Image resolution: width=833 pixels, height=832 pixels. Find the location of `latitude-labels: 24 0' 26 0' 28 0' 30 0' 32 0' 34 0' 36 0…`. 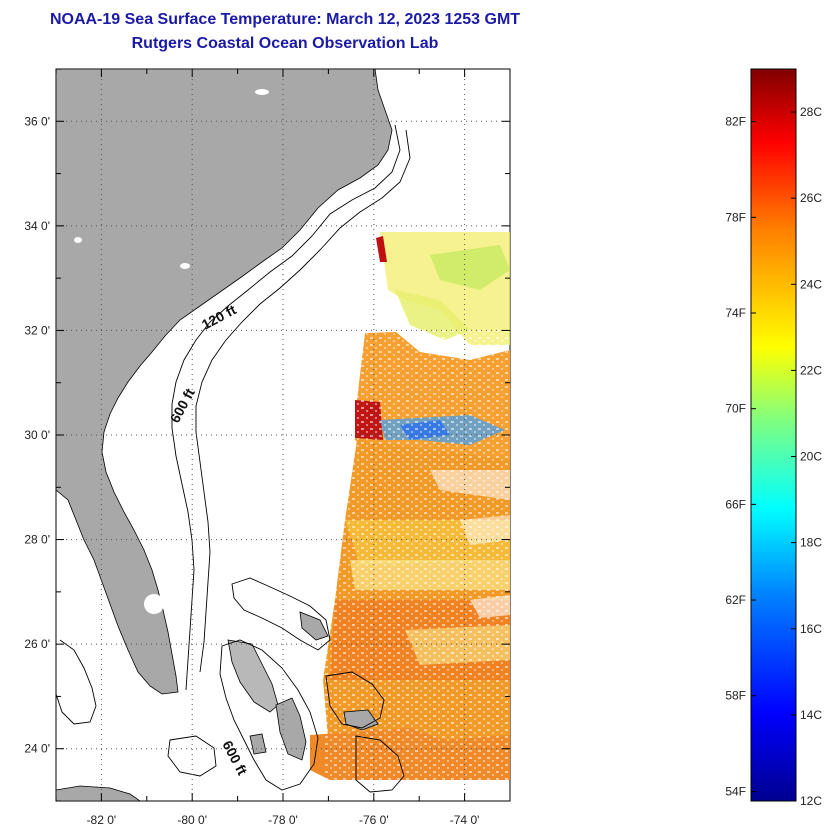

latitude-labels: 24 0' 26 0' 28 0' 30 0' 32 0' 34 0' 36 0… is located at coordinates (37, 434).